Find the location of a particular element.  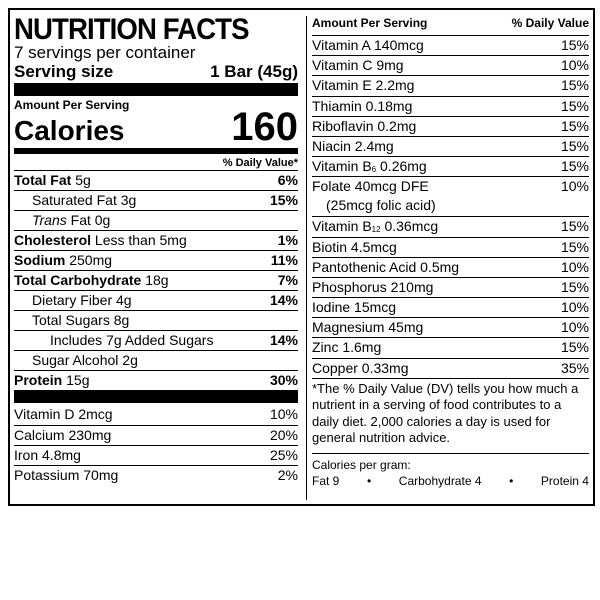

protein-label: Protein is located at coordinates (38, 380).